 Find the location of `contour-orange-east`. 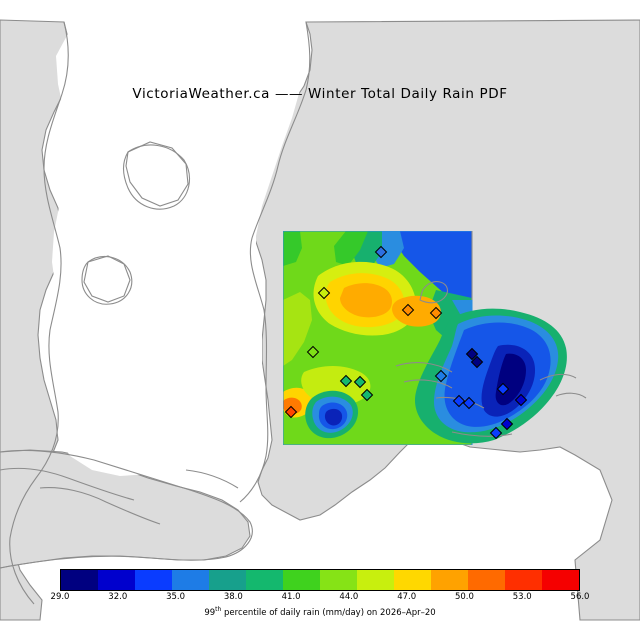

contour-orange-east is located at coordinates (416, 311).